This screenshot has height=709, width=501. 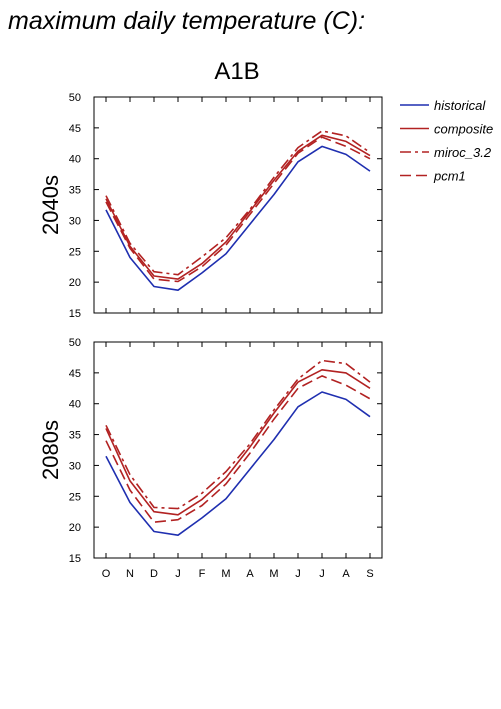 What do you see at coordinates (446, 141) in the screenshot?
I see `legend: historical composite miroc_3.2 pcm1` at bounding box center [446, 141].